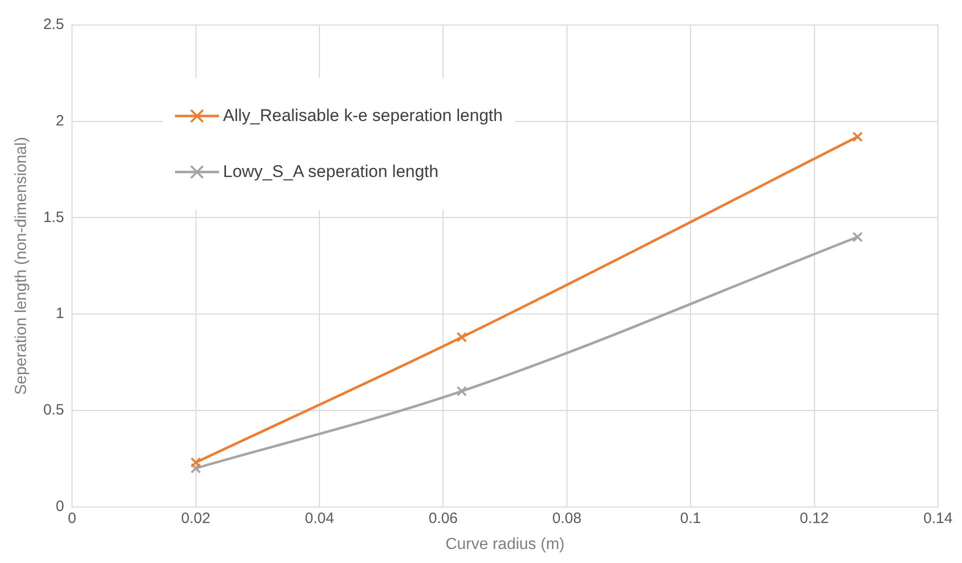  I want to click on legend-label: Ally_Realisable k-e seperation length, so click(363, 116).